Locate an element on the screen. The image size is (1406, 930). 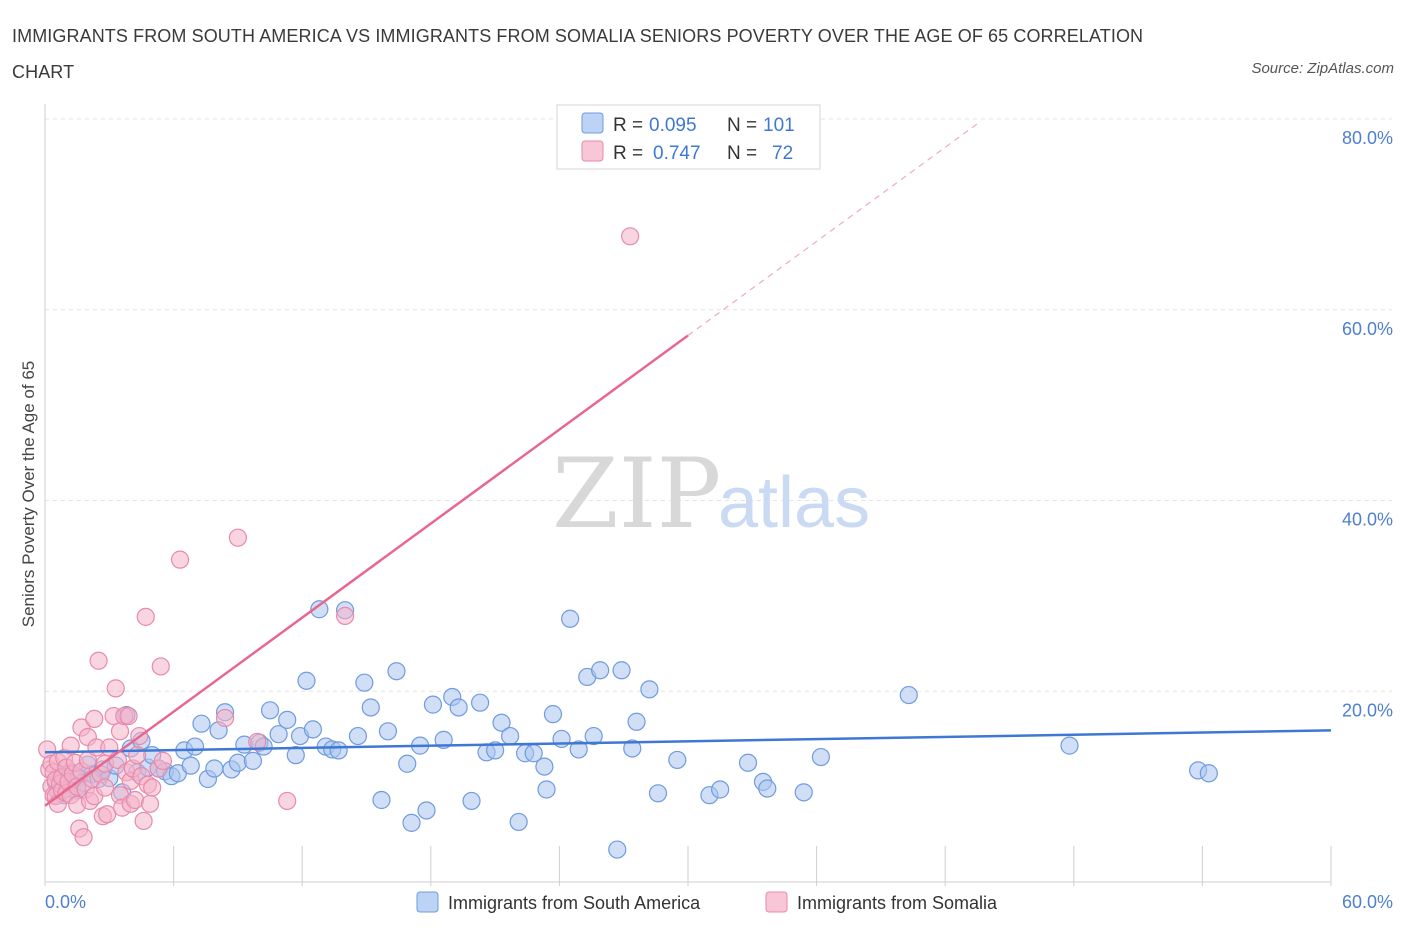
chart-source: Source: ZipAtlas.com is located at coordinates (1322, 68).